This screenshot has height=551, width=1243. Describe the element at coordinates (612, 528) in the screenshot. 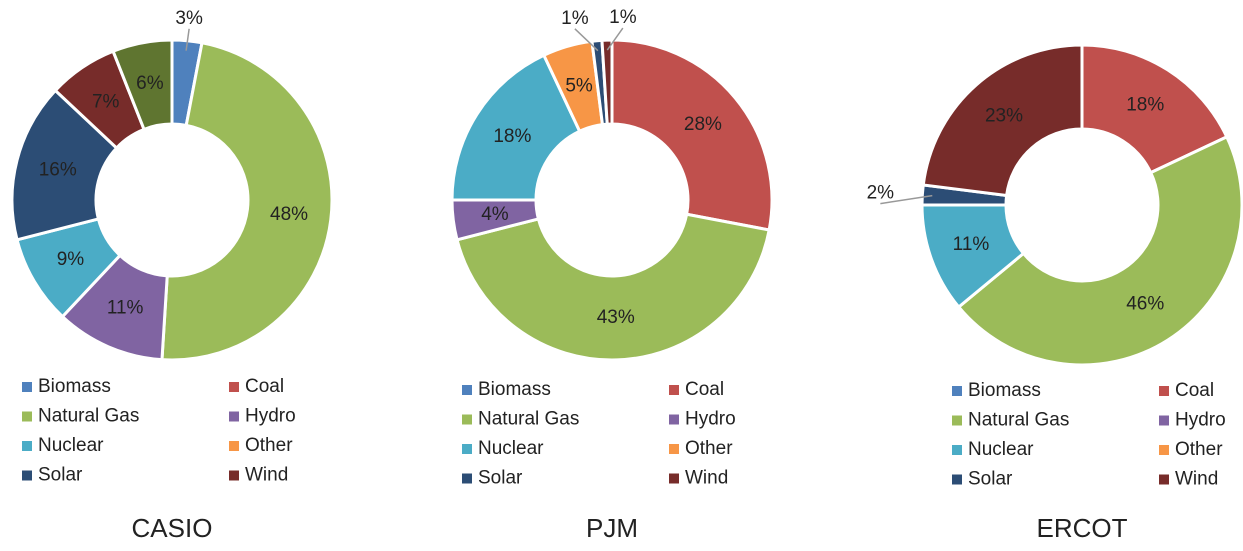

I see `chart-title: PJM` at that location.